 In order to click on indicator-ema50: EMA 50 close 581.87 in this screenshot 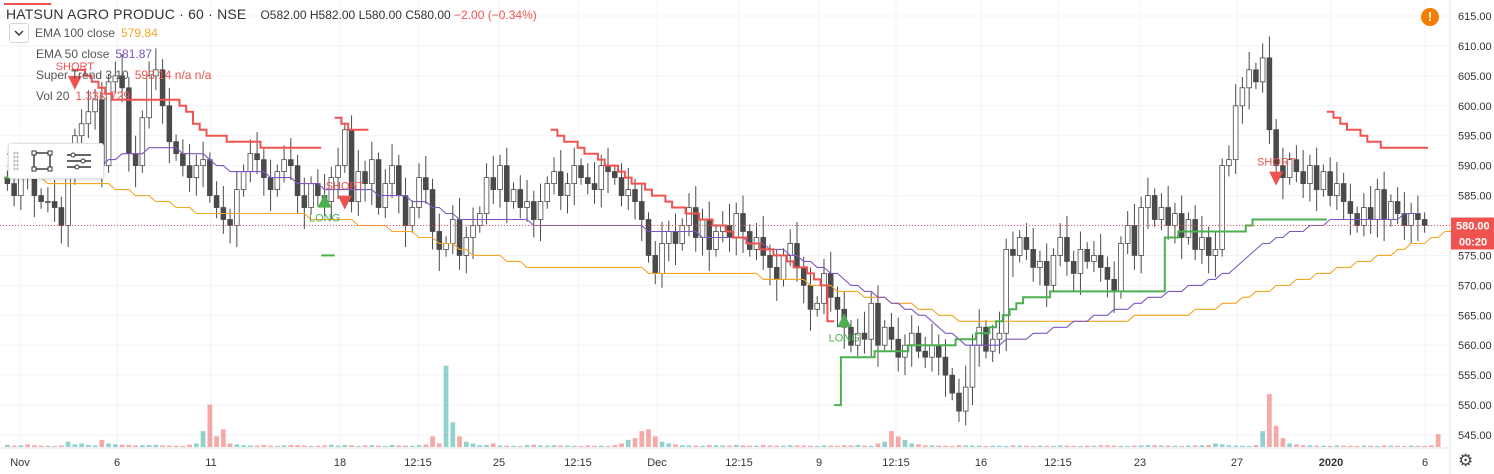, I will do `click(271, 53)`.